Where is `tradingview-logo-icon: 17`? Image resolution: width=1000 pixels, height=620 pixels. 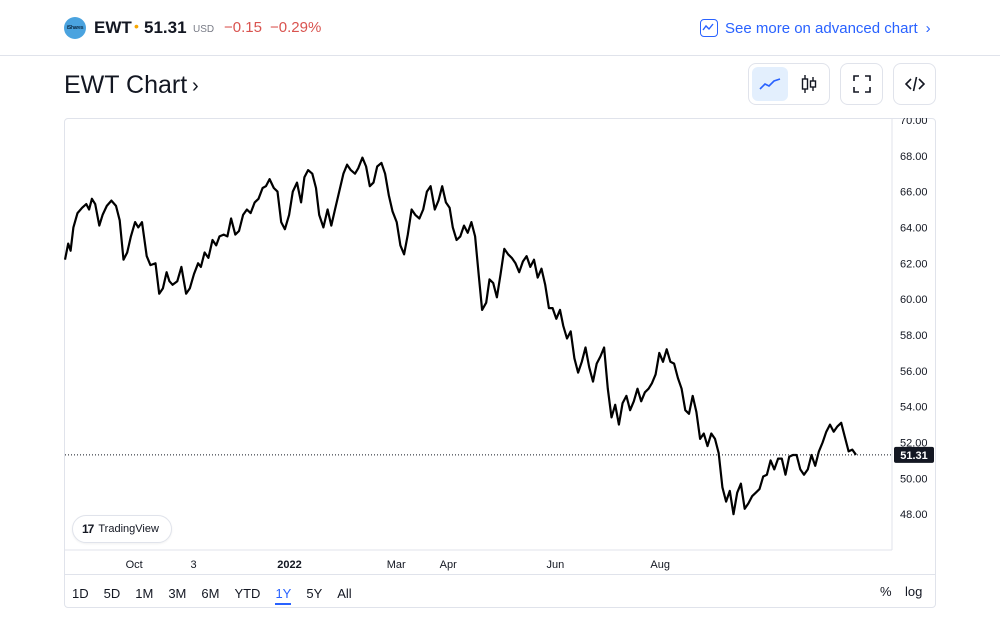
tradingview-logo-icon: 17 is located at coordinates (88, 529).